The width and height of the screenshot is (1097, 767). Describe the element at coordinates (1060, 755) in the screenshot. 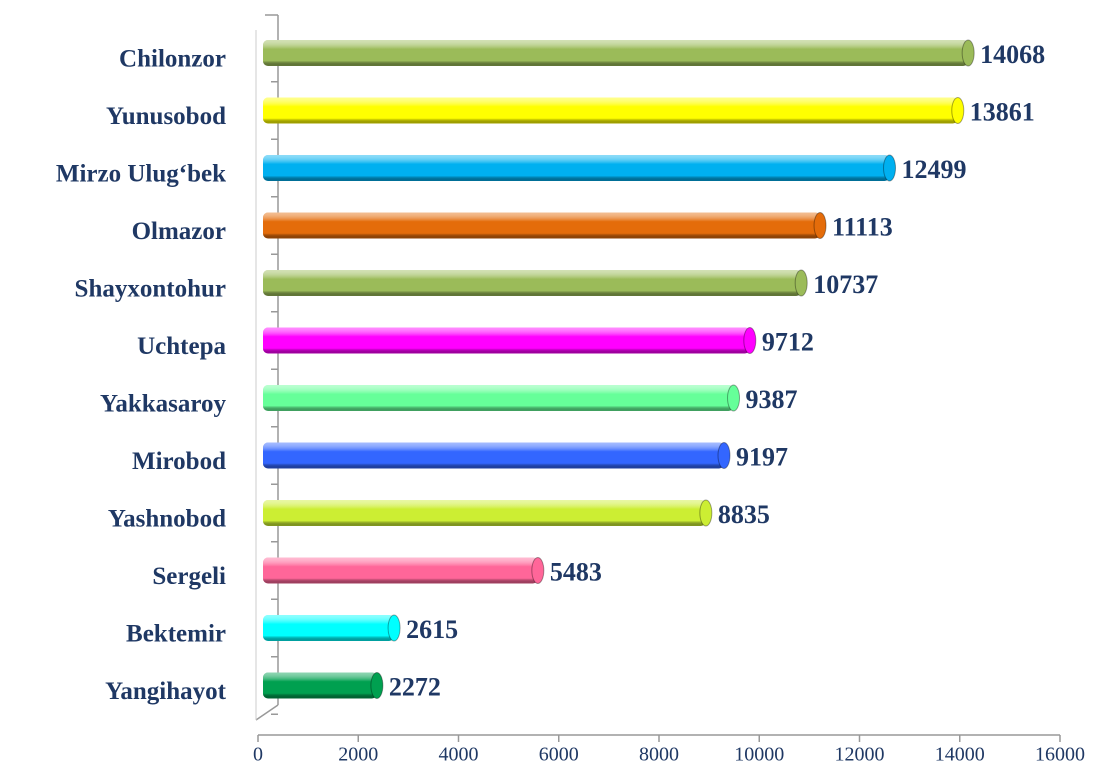

I see `x-tick-label: 16000` at that location.